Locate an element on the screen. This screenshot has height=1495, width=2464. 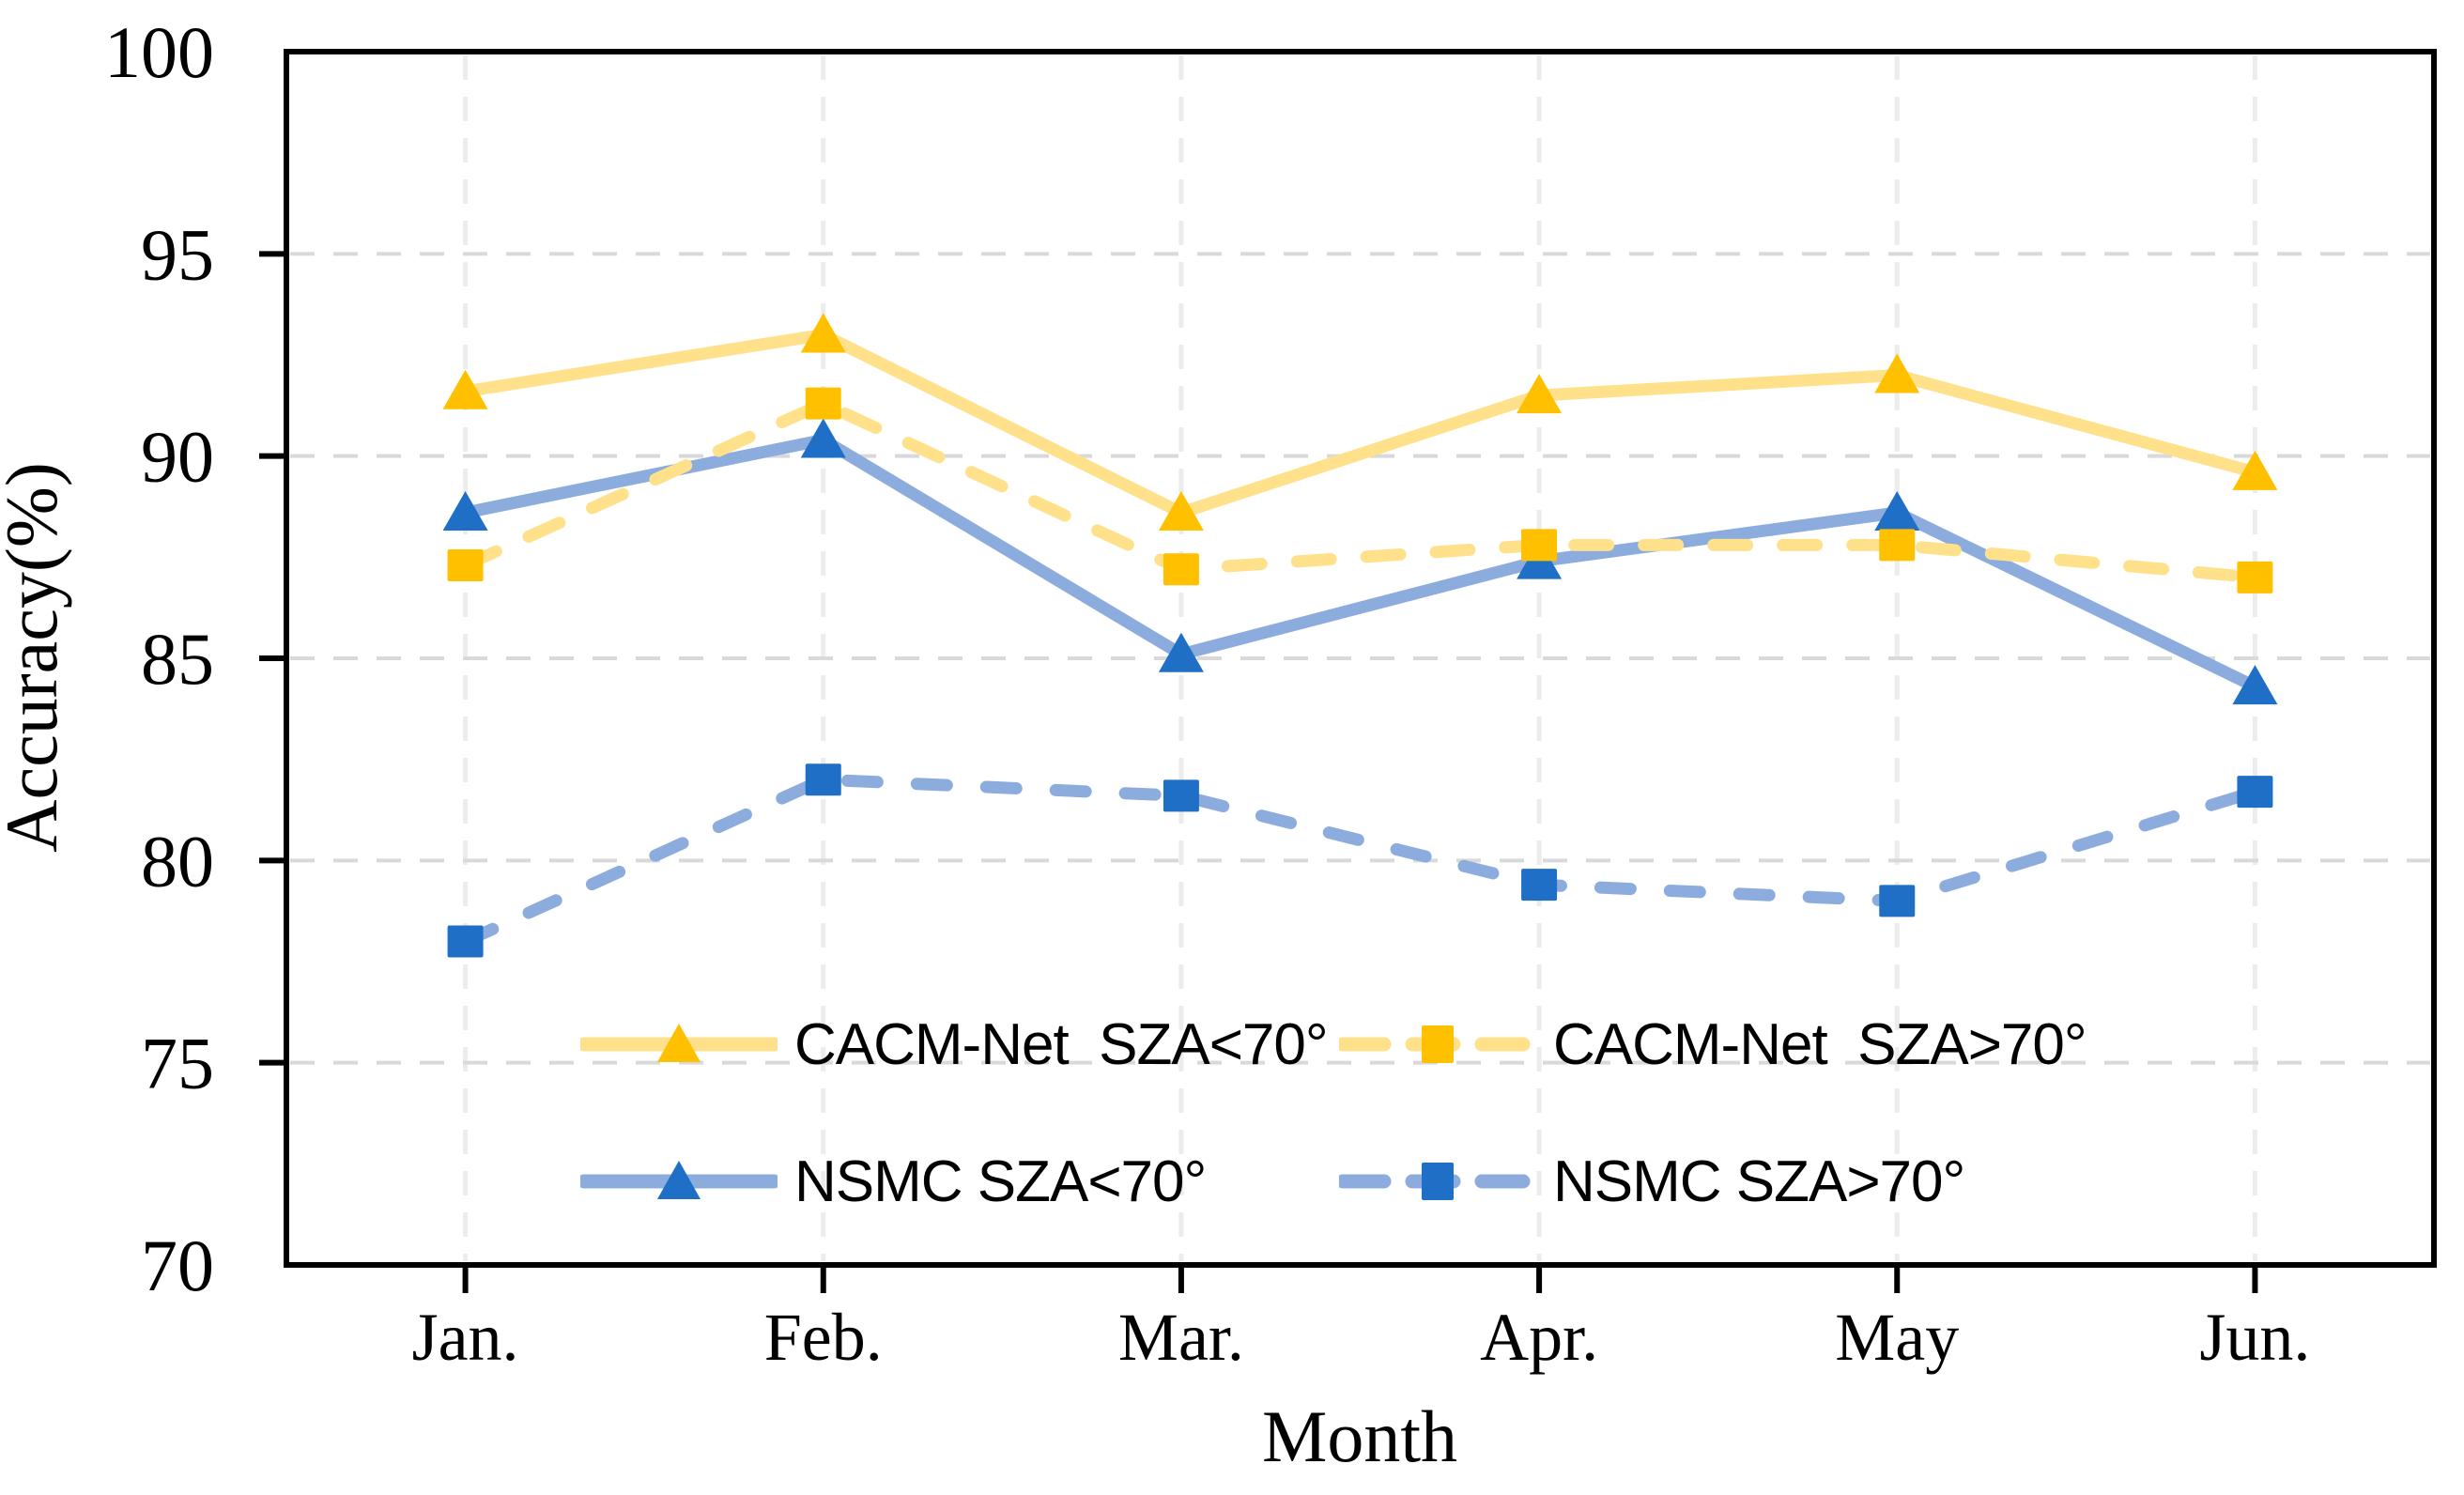
legend-item-nsmc-gt70: NSMC SZA>70° is located at coordinates (1652, 1181).